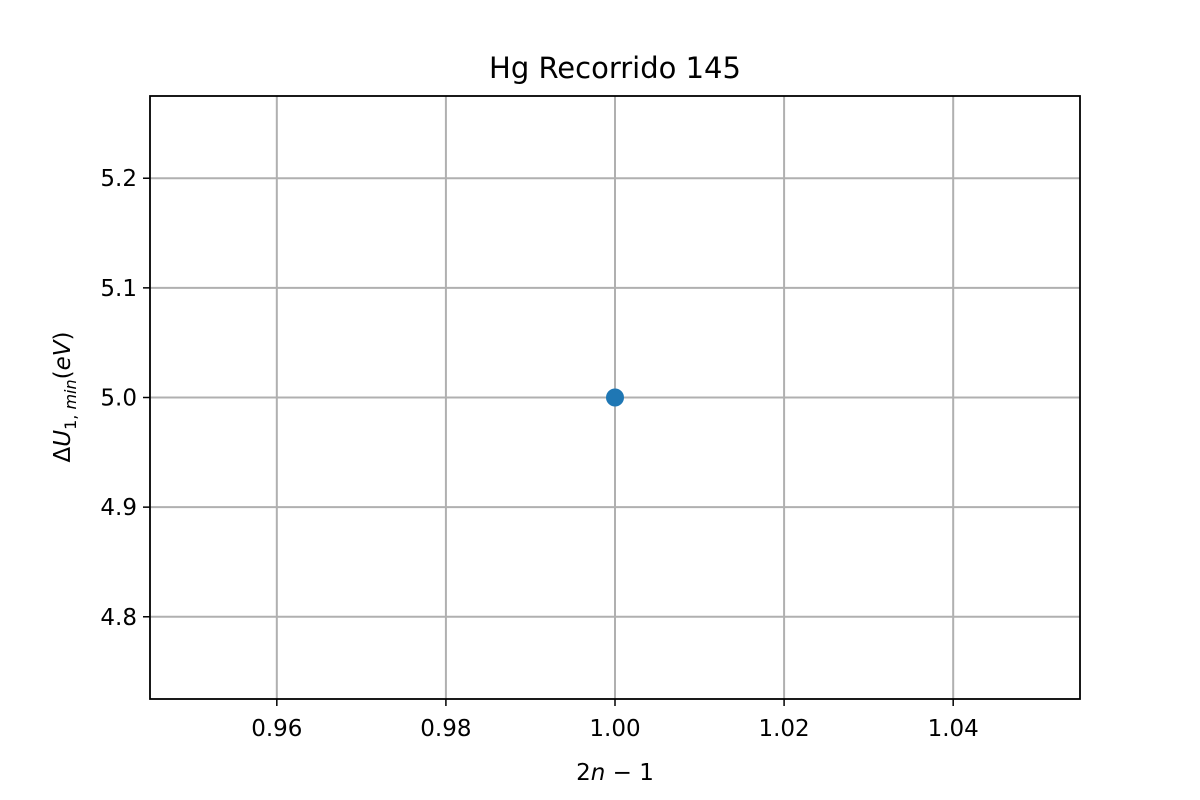  What do you see at coordinates (953, 729) in the screenshot?
I see `x-tick-label: 1.04` at bounding box center [953, 729].